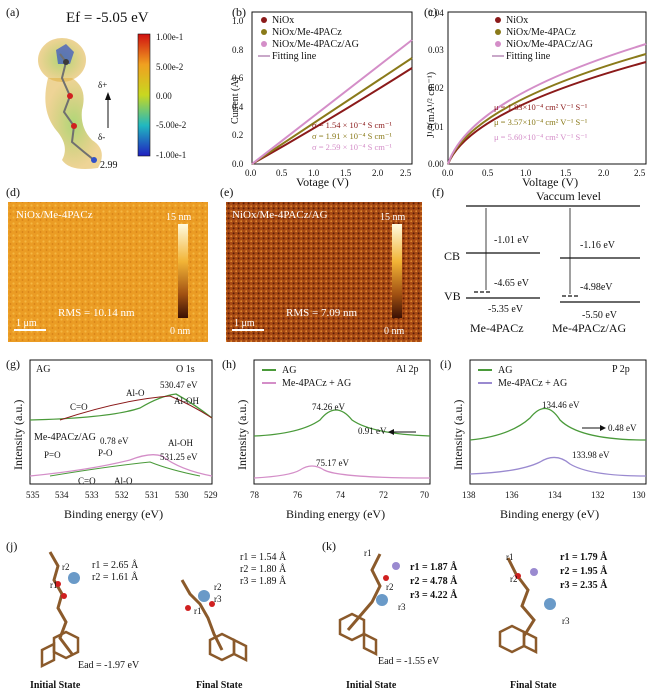 This screenshot has width=658, height=692. What do you see at coordinates (101, 137) in the screenshot?
I see `delta-minus-label: δ-` at bounding box center [101, 137].